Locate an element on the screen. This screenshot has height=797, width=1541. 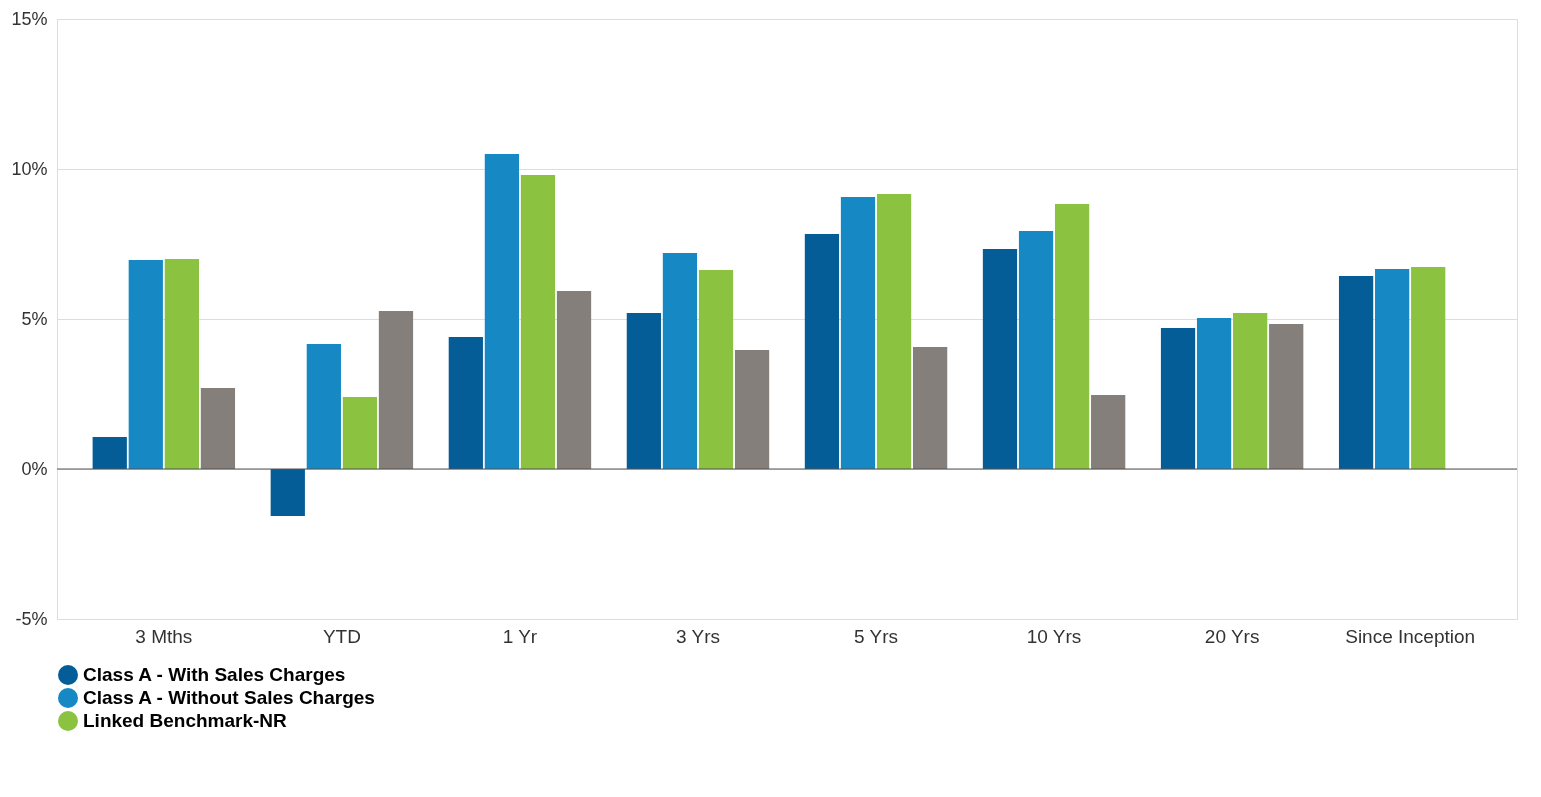
legend-label: Class A - Without Sales Charges is located at coordinates (229, 697).